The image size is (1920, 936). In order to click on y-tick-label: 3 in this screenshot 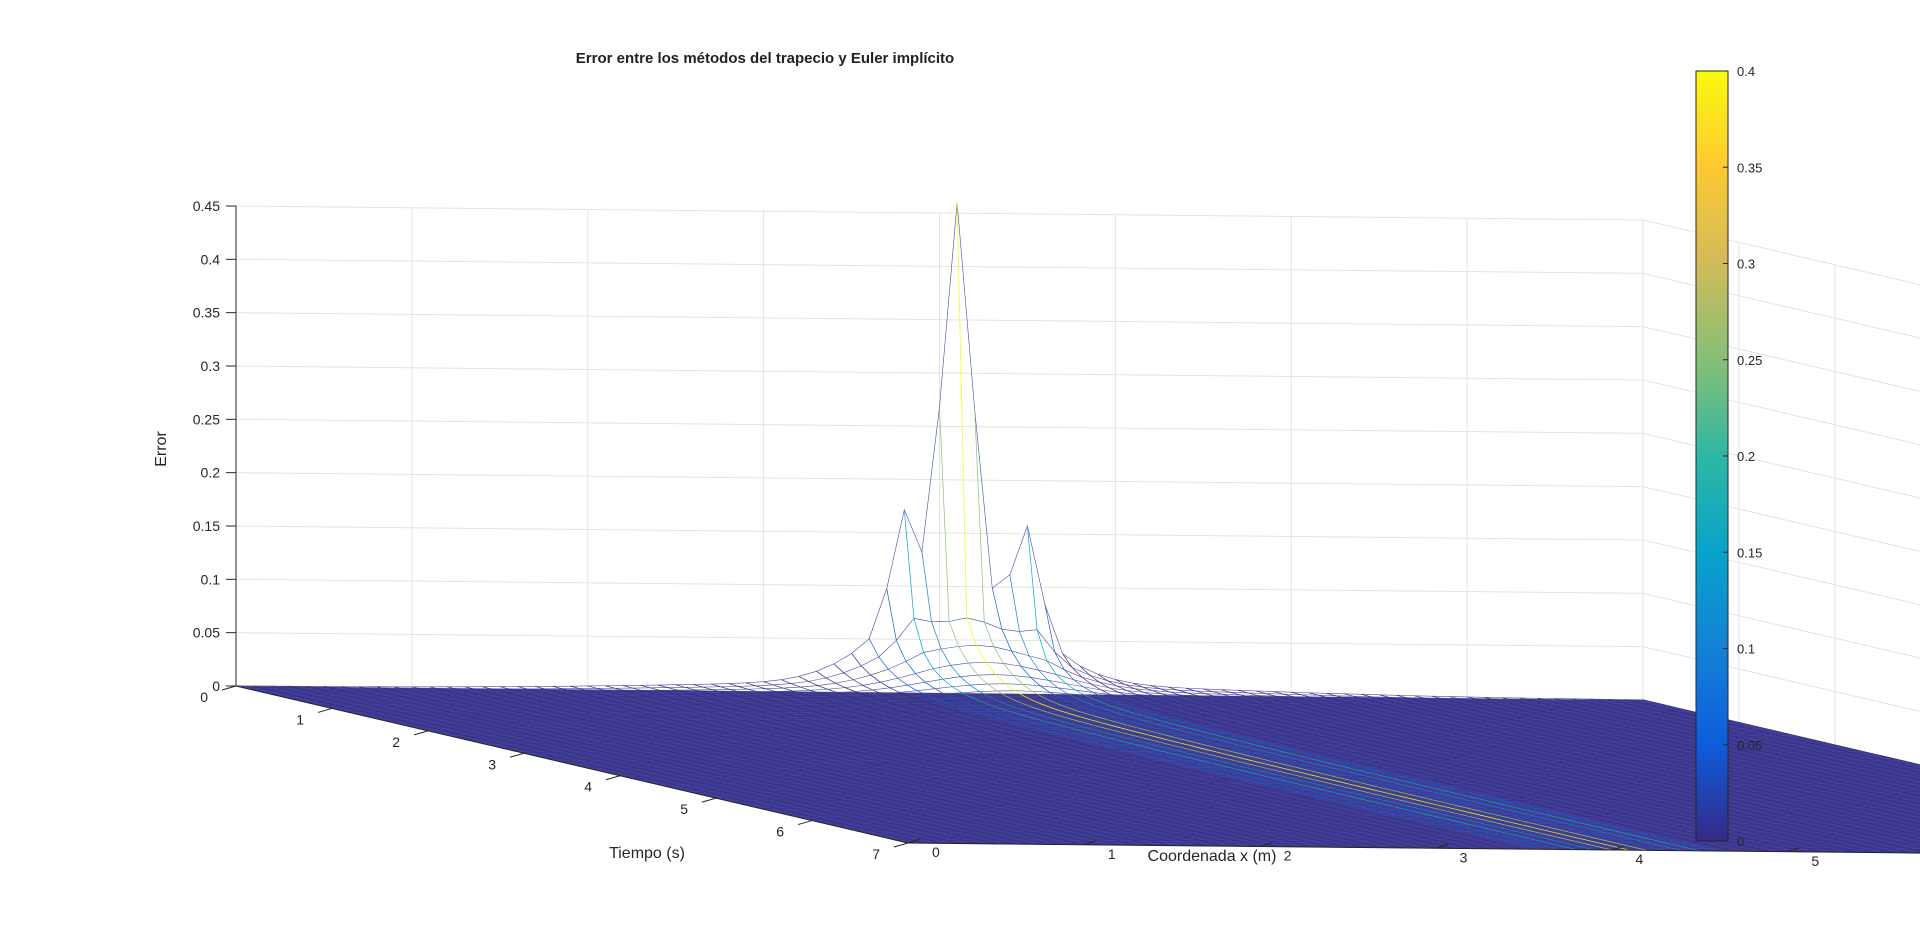, I will do `click(492, 764)`.